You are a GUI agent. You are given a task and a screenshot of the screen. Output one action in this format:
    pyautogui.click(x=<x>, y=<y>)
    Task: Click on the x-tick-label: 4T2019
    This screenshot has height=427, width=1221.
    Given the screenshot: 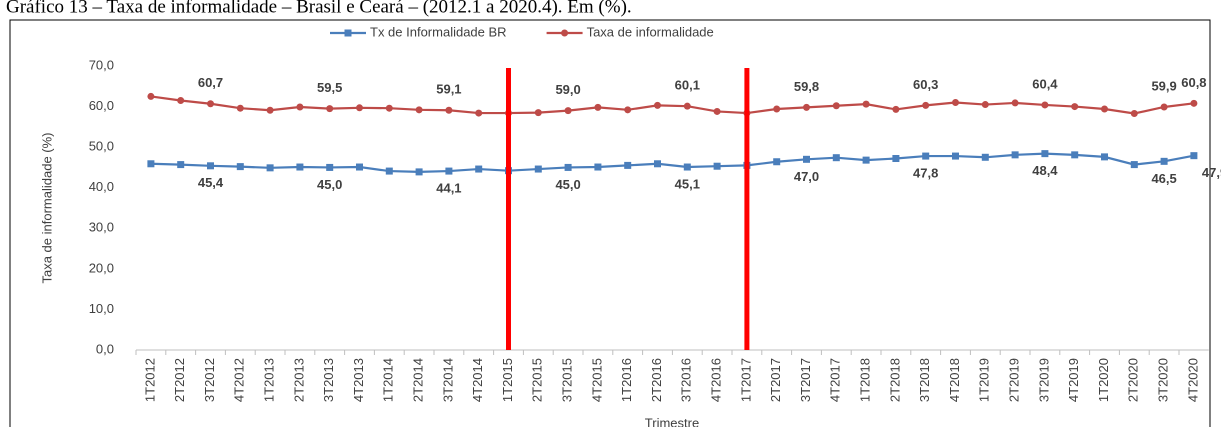 What is the action you would take?
    pyautogui.click(x=1073, y=380)
    